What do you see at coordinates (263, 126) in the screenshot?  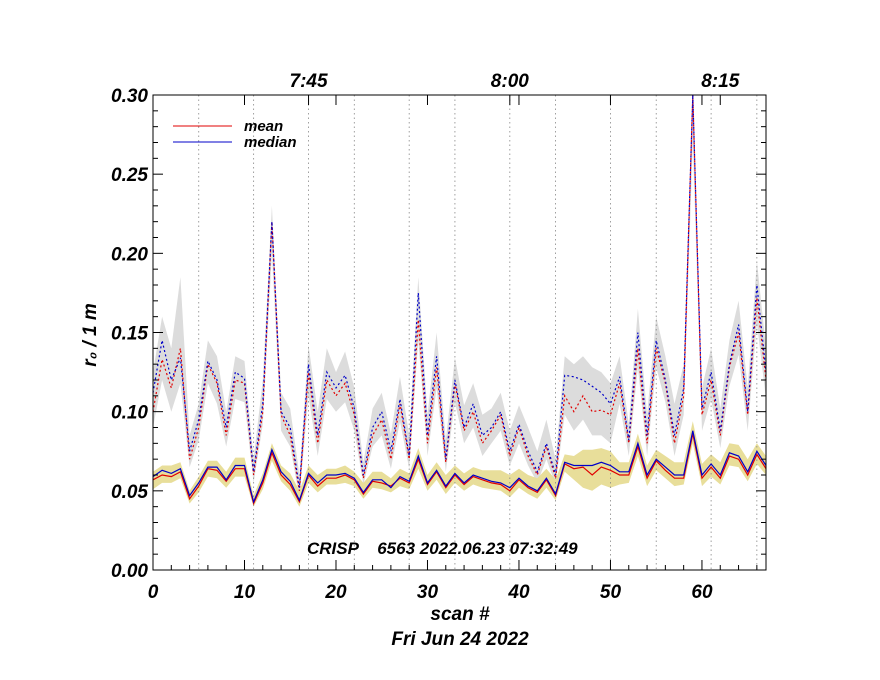 I see `legend-mean-label: mean` at bounding box center [263, 126].